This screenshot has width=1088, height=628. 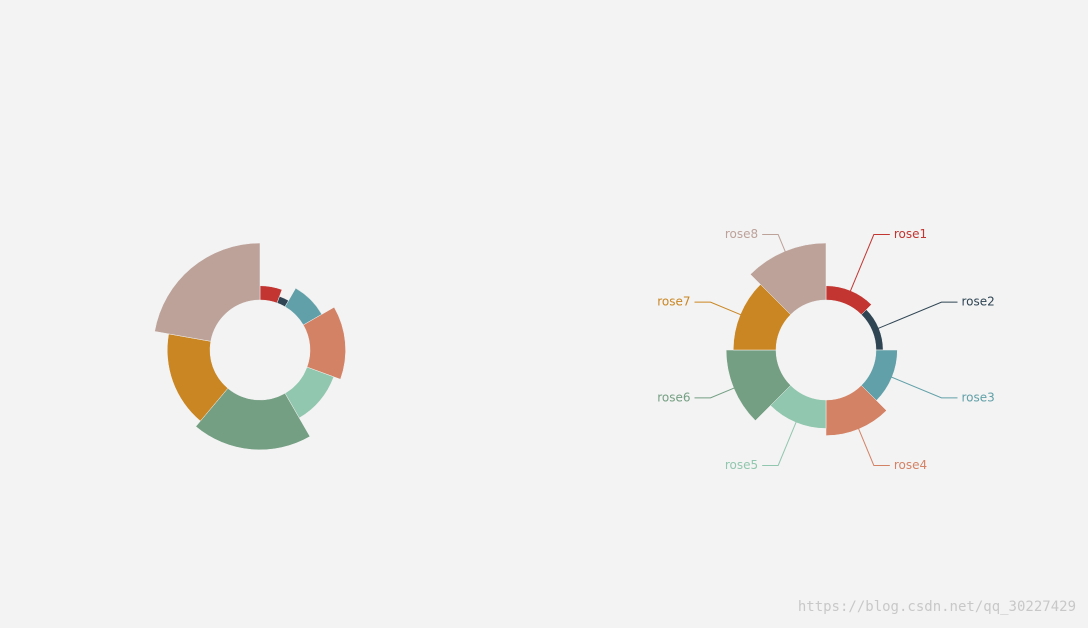 What do you see at coordinates (937, 607) in the screenshot?
I see `watermark: https://blog.csdn.net/qq_30227429` at bounding box center [937, 607].